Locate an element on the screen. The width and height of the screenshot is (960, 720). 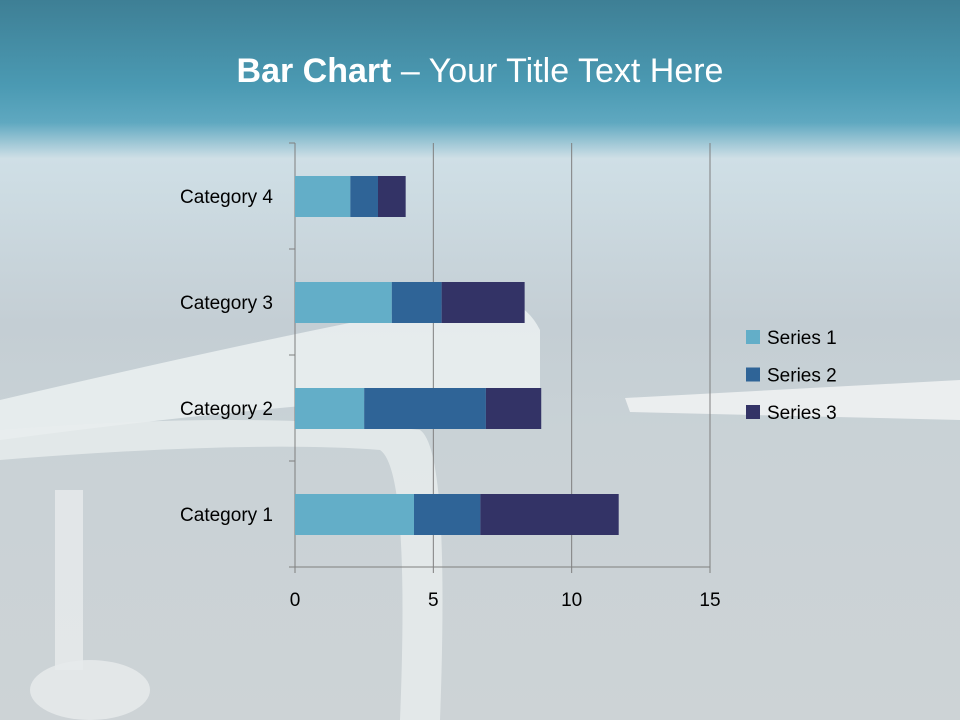
slide-title: Bar Chart – Your Title Text Here is located at coordinates (480, 71).